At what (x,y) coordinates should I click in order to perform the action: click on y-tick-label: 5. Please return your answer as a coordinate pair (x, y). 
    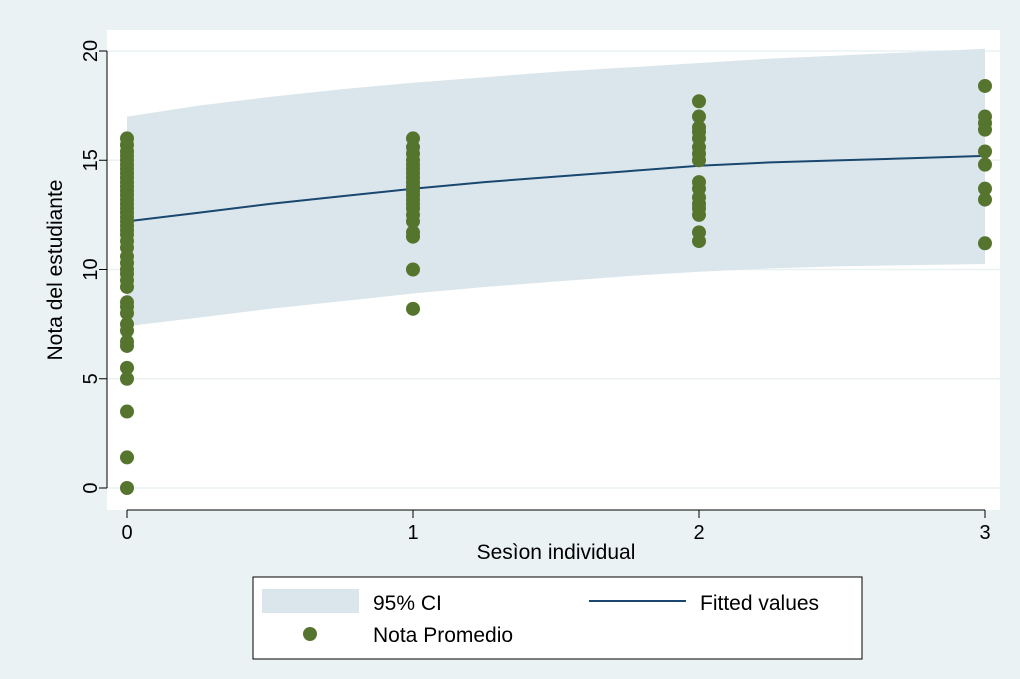
    Looking at the image, I should click on (91, 378).